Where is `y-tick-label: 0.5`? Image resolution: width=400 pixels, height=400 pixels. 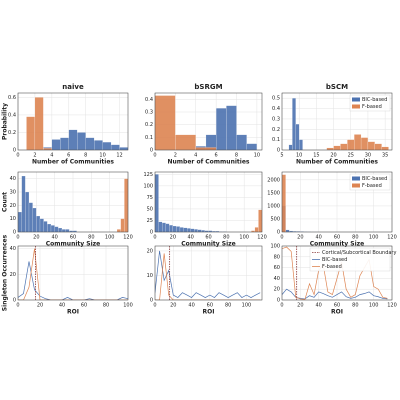
y-tick-label: 0.5 is located at coordinates (276, 99).